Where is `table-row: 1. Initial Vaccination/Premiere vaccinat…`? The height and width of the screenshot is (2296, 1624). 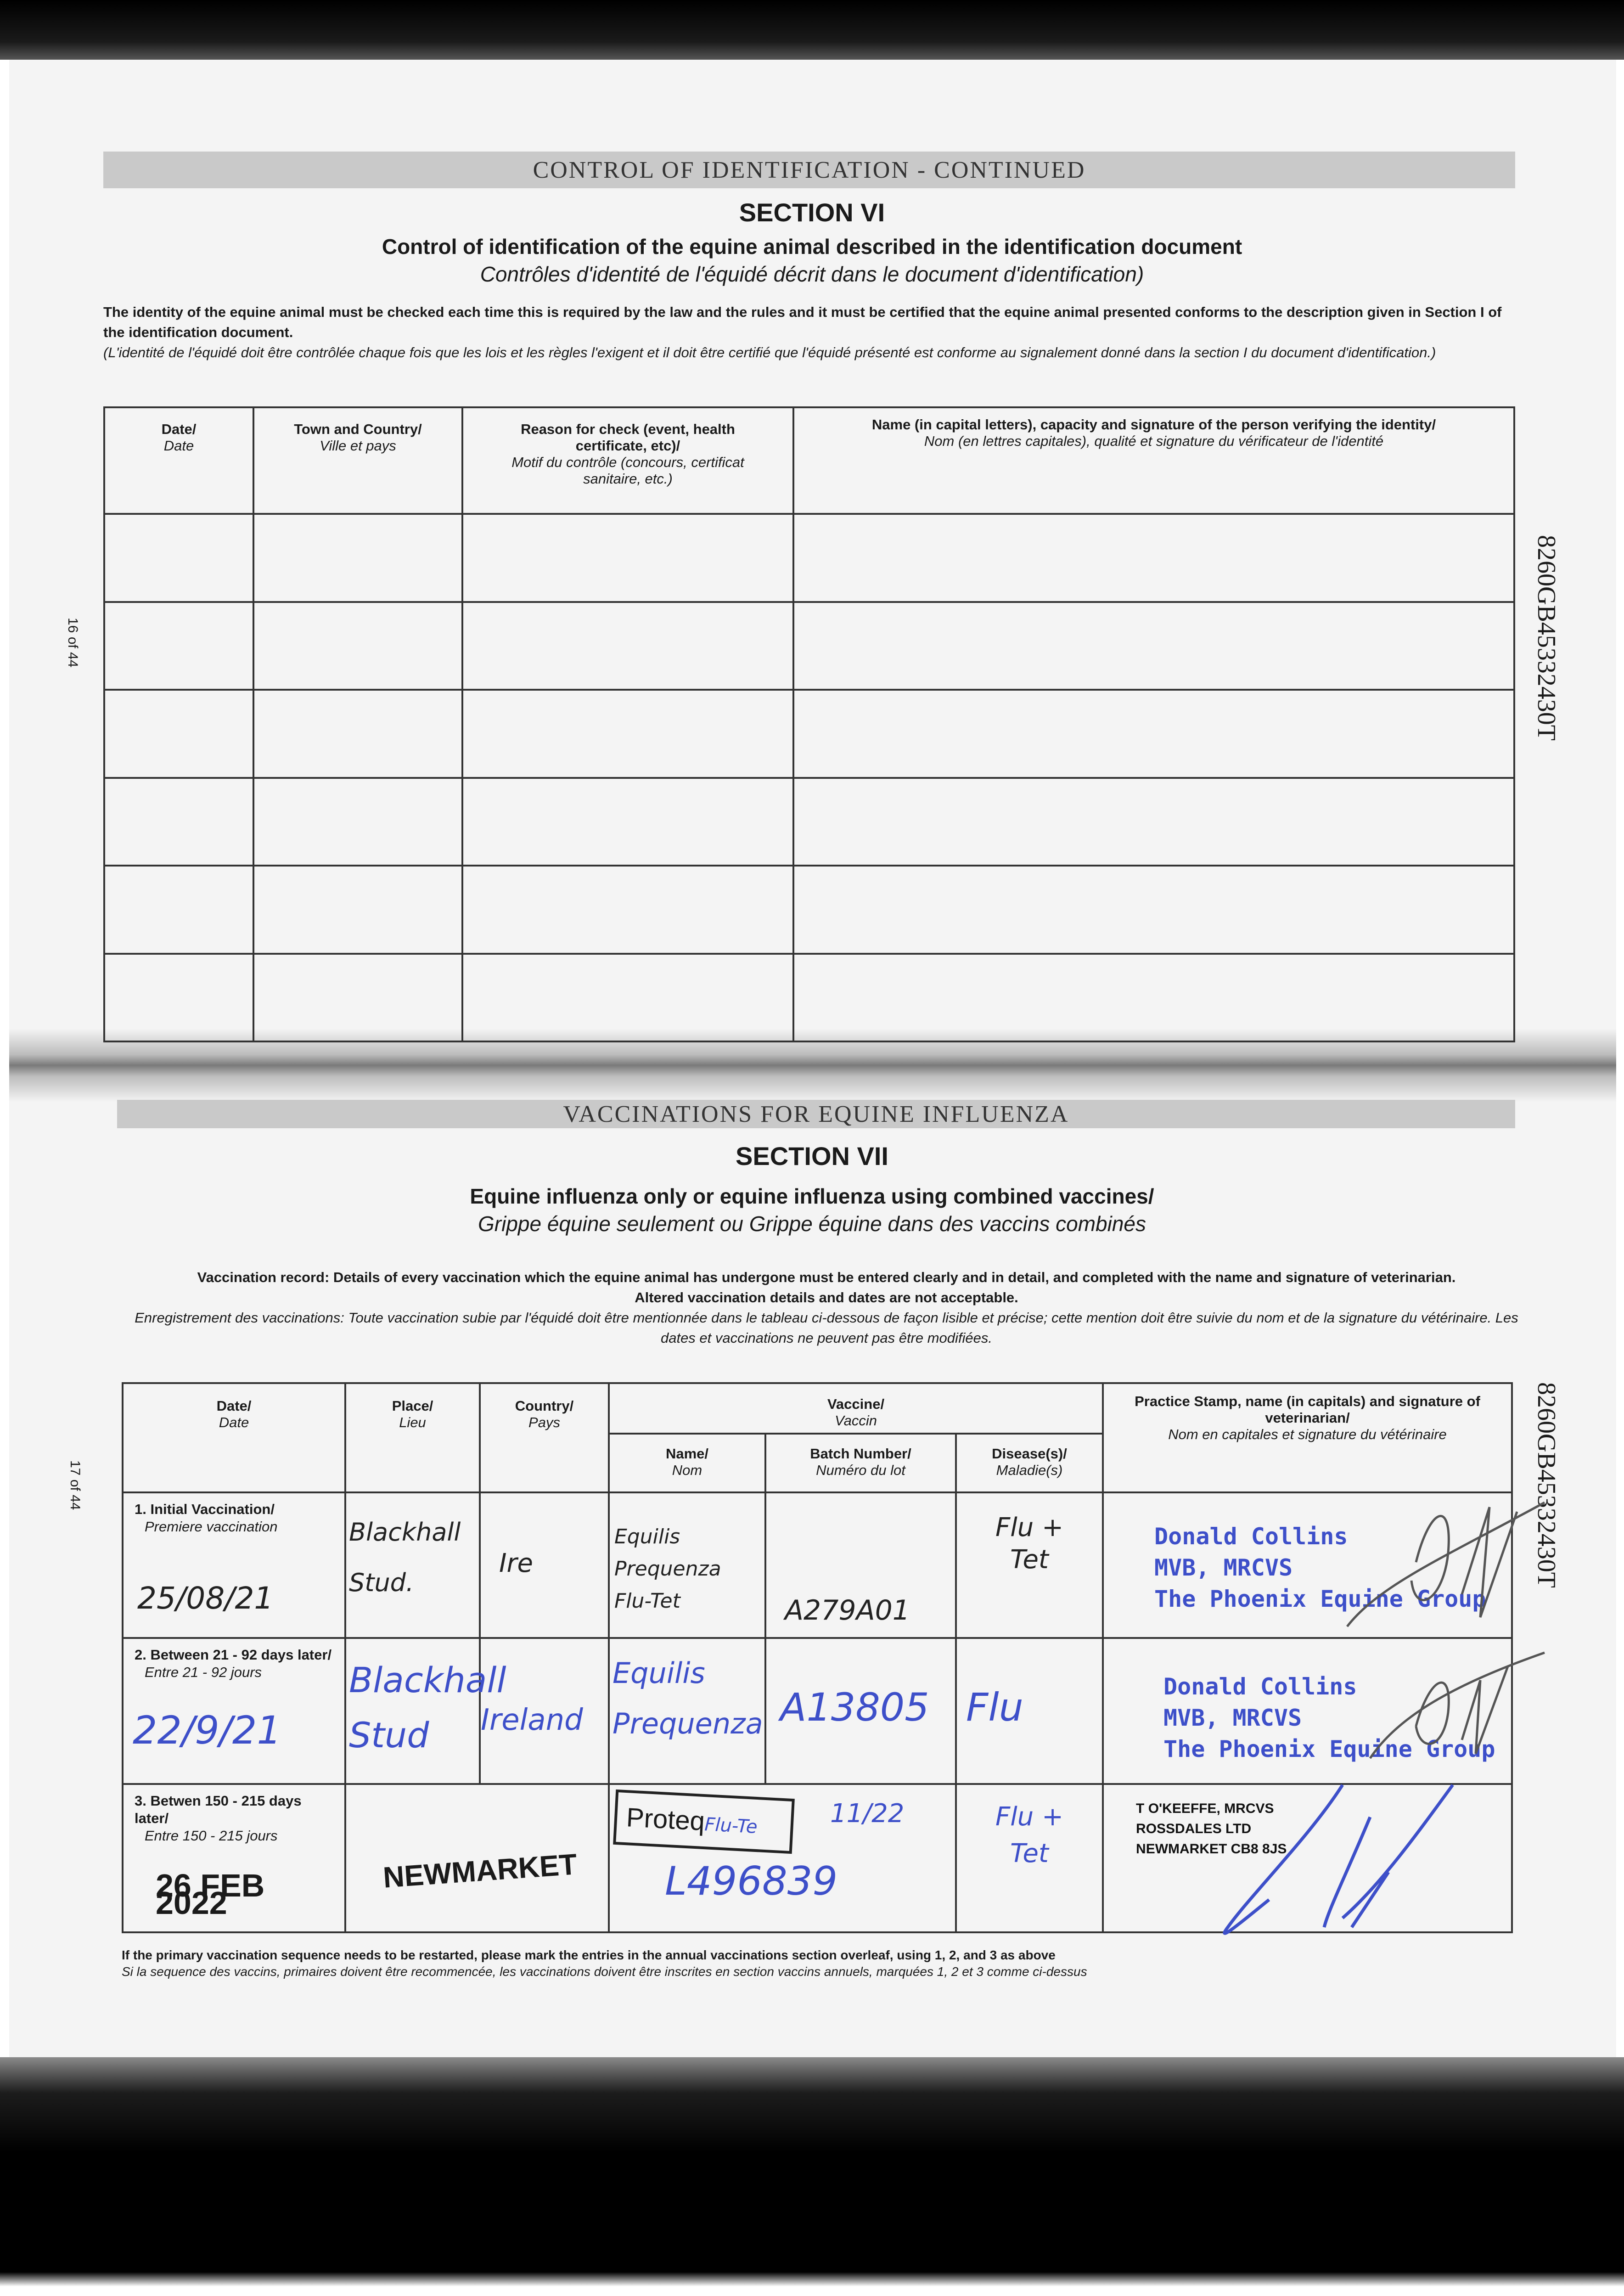
table-row: 1. Initial Vaccination/Premiere vaccinat… is located at coordinates (833, 1565).